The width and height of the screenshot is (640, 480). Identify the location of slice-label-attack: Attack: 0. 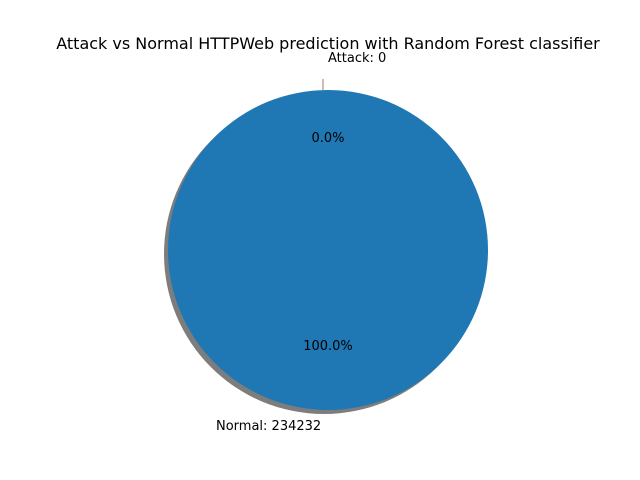
(357, 58).